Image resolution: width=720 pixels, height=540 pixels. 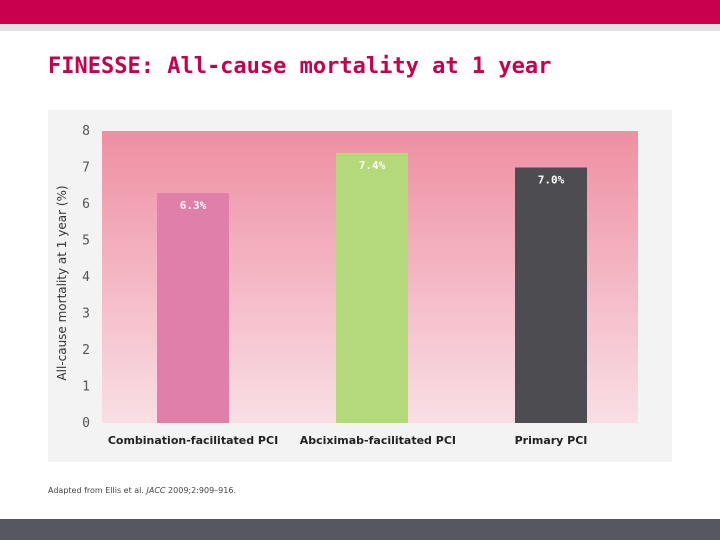 What do you see at coordinates (193, 440) in the screenshot?
I see `category-label: Combination-facilitated PCI` at bounding box center [193, 440].